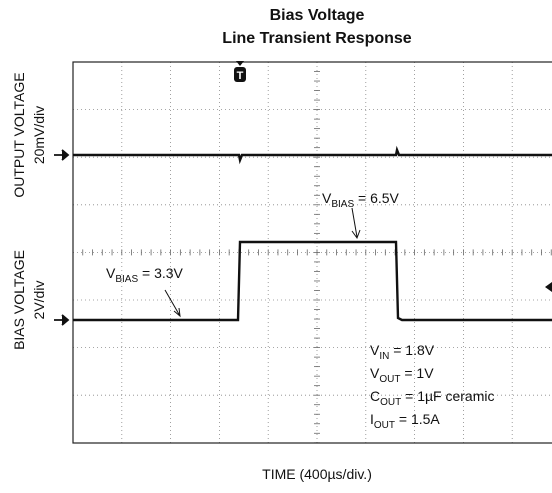  I want to click on annotation: VBIAS = 3.3V, so click(145, 275).